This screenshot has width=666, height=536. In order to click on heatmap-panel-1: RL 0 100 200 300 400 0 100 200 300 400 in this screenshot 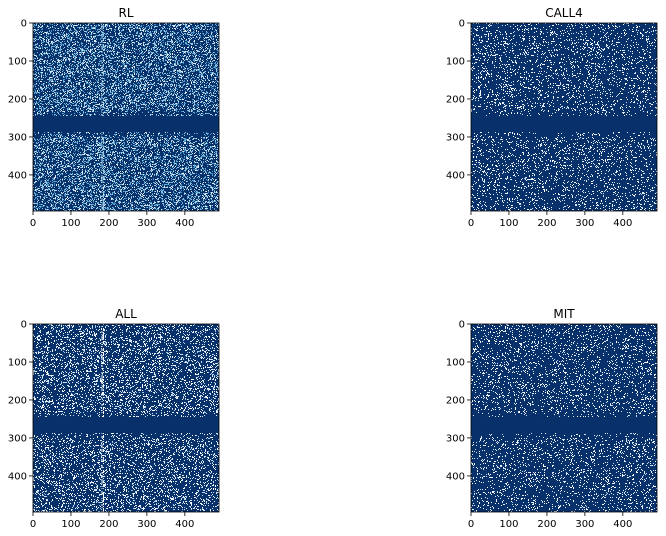, I will do `click(114, 117)`.